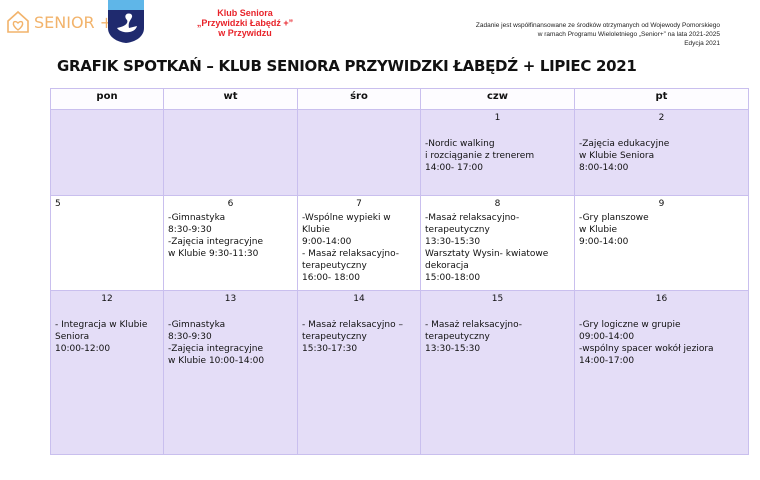 This screenshot has width=760, height=480. I want to click on swan-crest-icon, so click(126, 21).